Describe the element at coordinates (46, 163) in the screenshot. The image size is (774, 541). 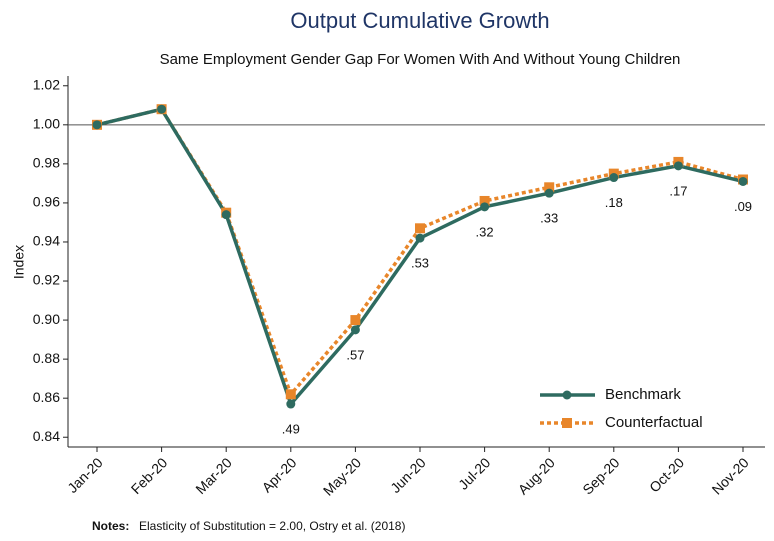
I see `y-tick-label: 0.98` at that location.